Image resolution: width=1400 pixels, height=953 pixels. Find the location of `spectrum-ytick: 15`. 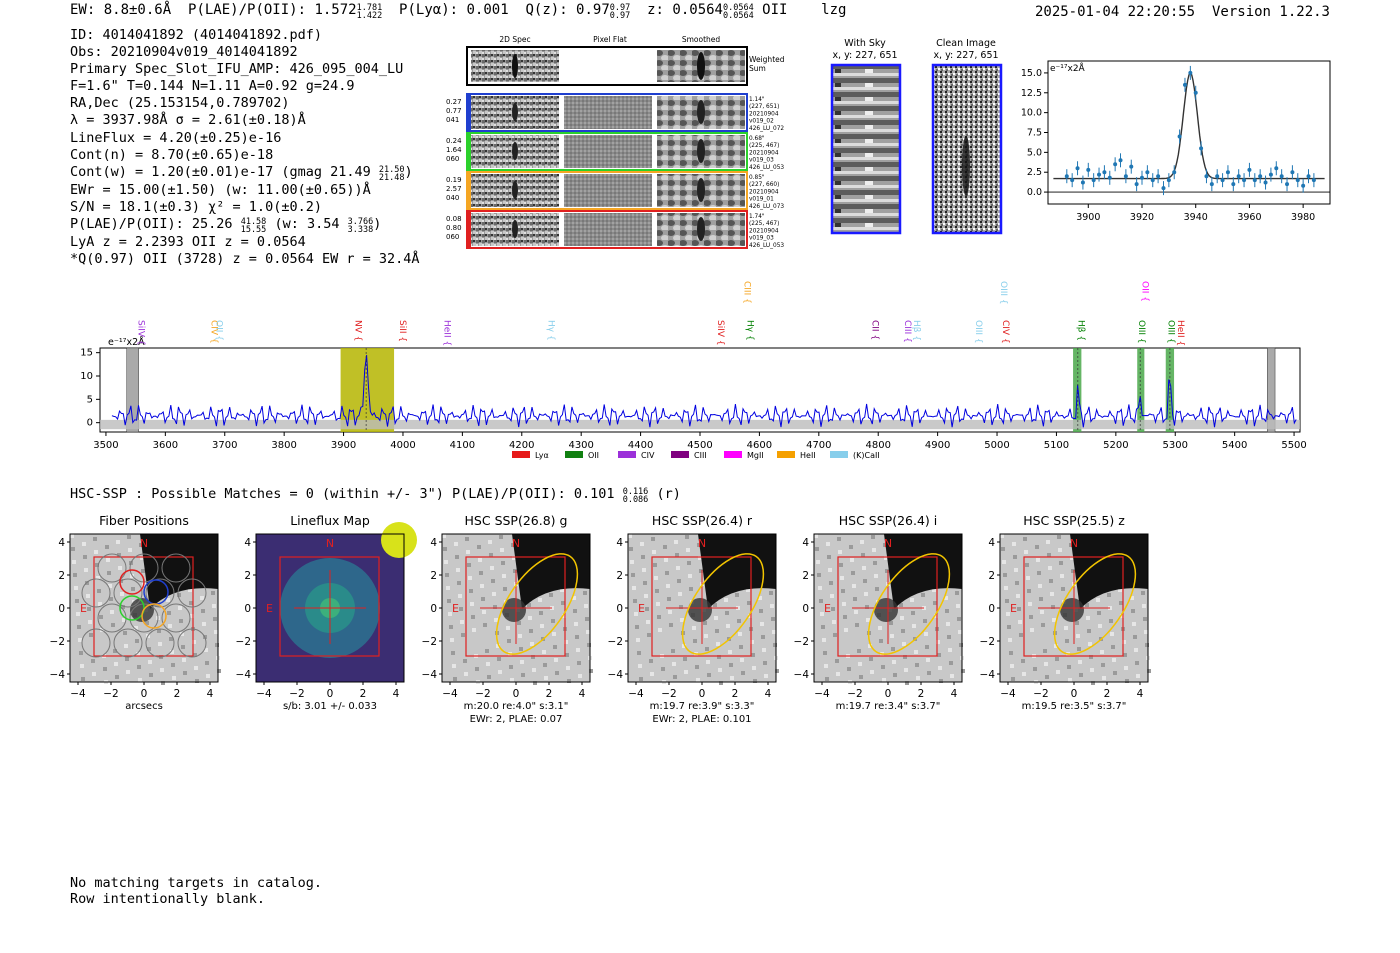

spectrum-ytick: 15 is located at coordinates (86, 353).